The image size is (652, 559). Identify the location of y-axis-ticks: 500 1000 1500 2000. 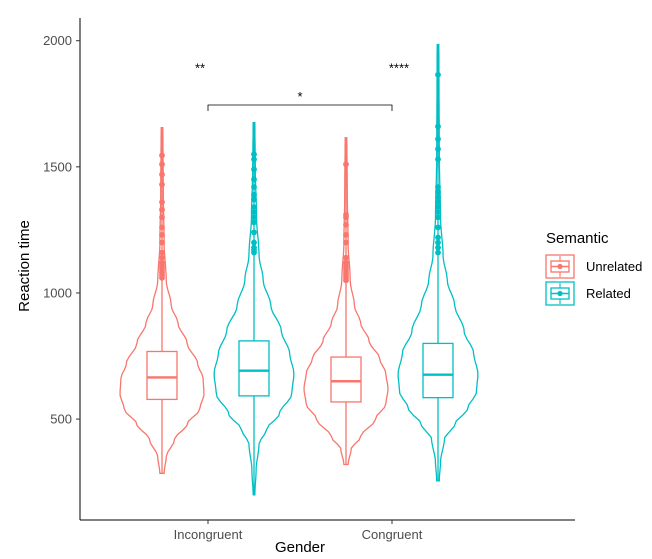
(61, 230).